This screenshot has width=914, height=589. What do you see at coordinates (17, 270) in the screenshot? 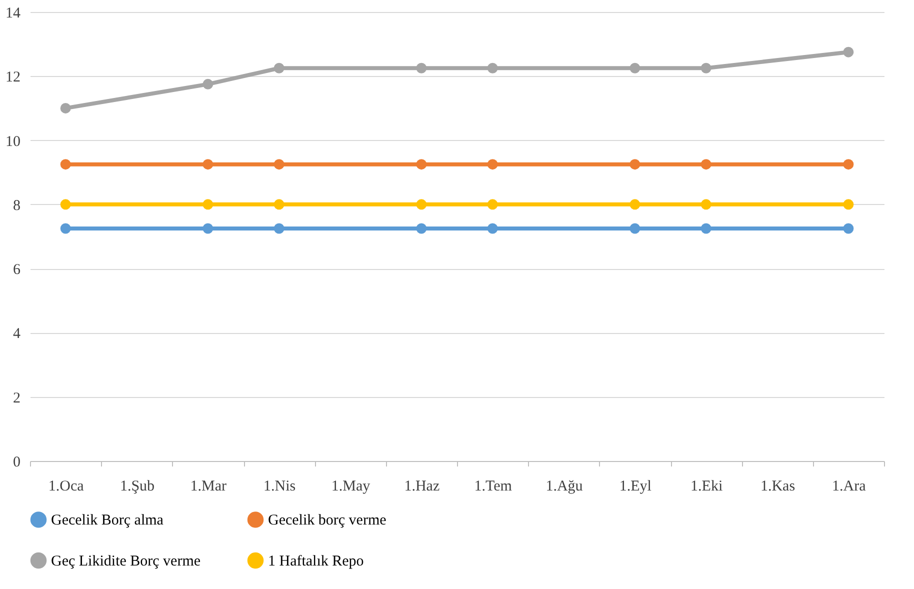
I see `y-tick-label: 6` at bounding box center [17, 270].